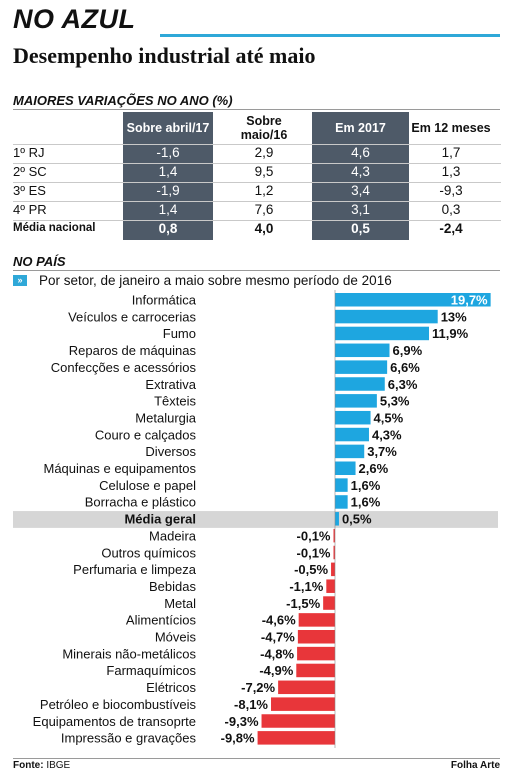  I want to click on value-label: 5,3%, so click(395, 401).